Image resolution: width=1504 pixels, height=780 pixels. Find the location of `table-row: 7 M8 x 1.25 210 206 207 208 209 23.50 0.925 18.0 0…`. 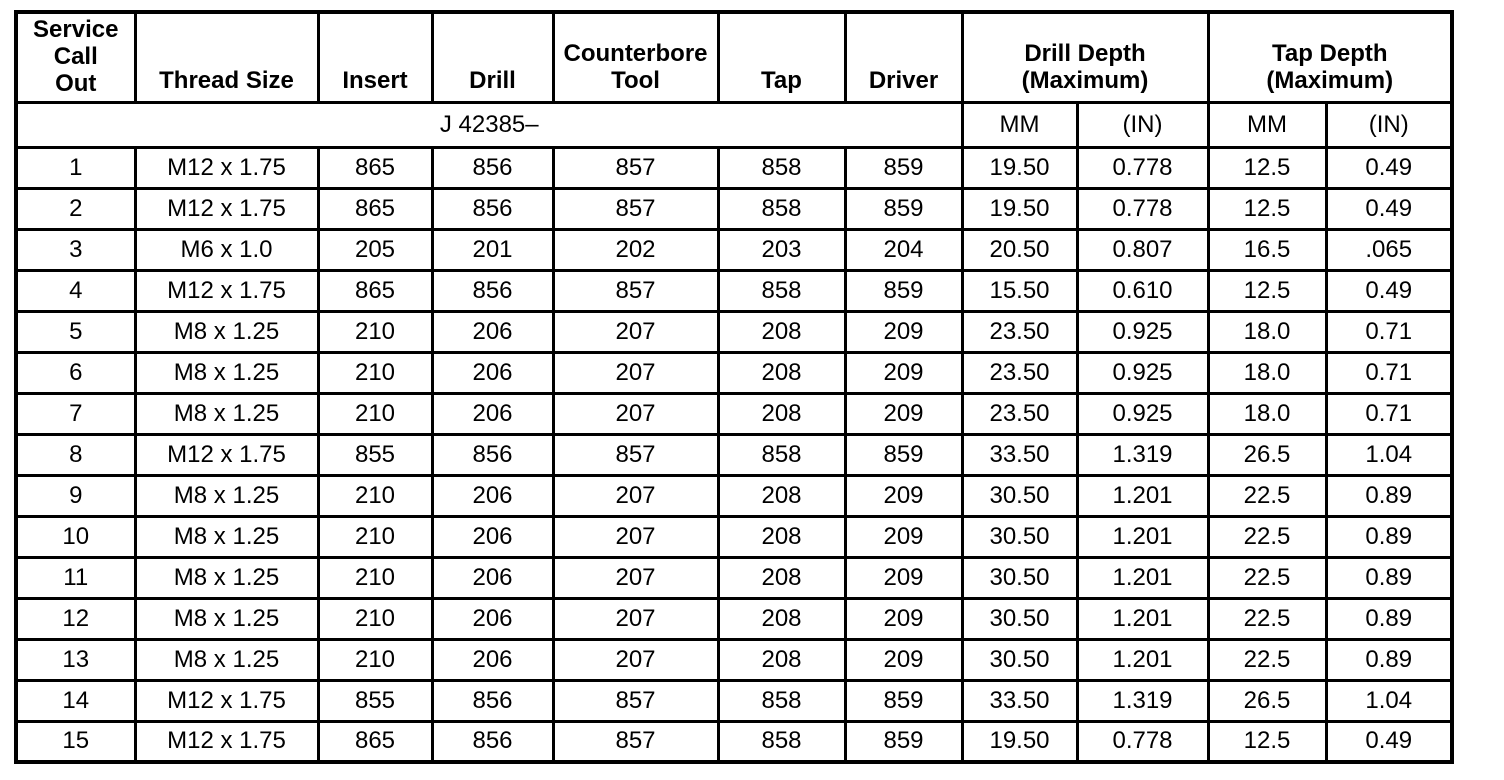

table-row: 7 M8 x 1.25 210 206 207 208 209 23.50 0.925 18.0 0… is located at coordinates (734, 413).